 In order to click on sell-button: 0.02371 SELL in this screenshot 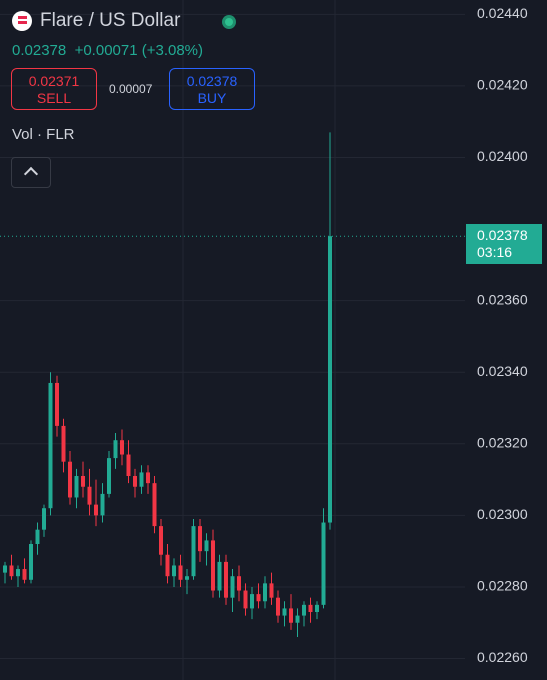, I will do `click(54, 89)`.